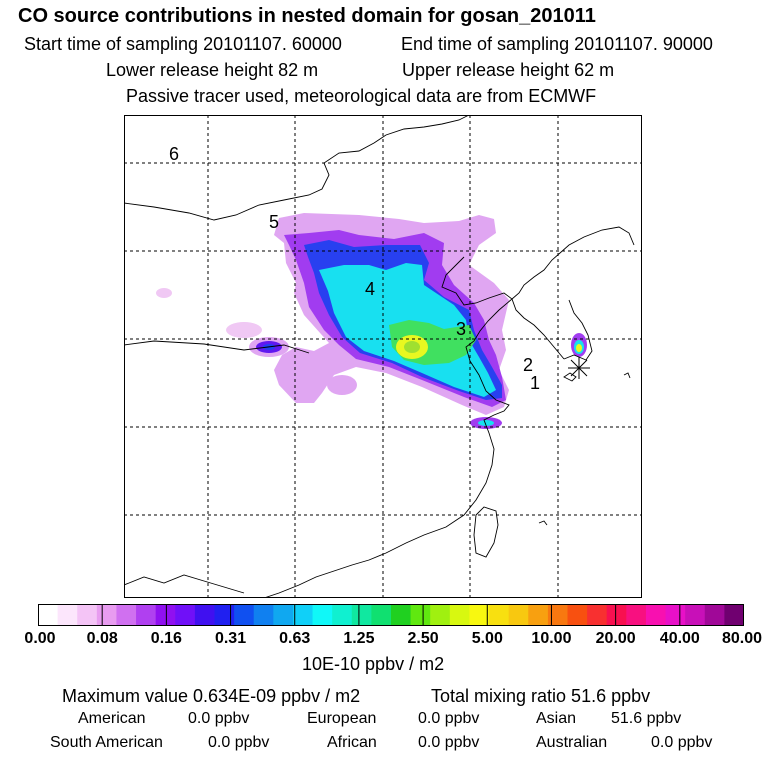  I want to click on region-value-african: 0.0 ppbv, so click(449, 742).